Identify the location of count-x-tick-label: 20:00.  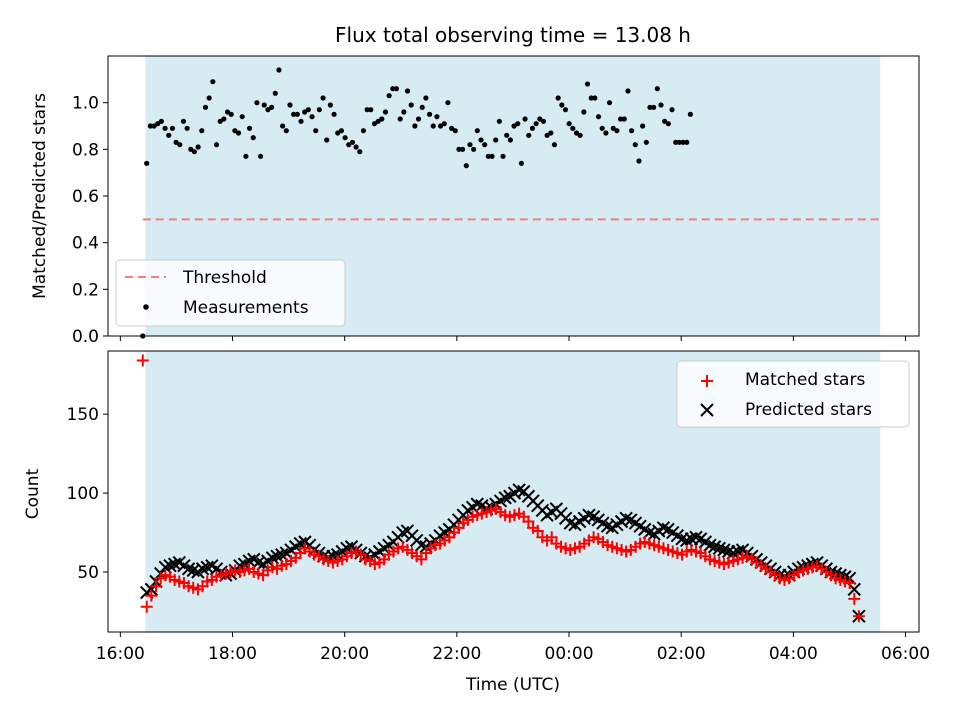
(344, 654).